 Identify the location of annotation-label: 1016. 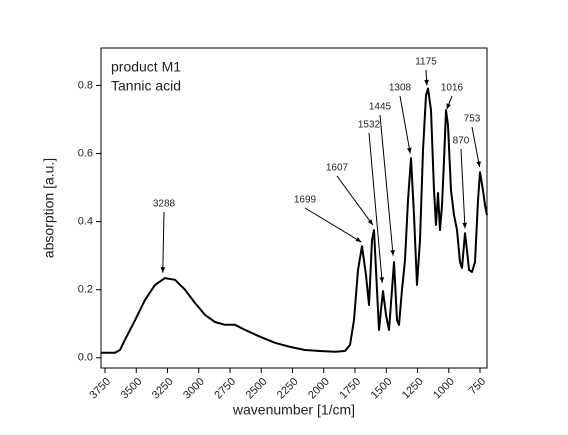
(452, 88).